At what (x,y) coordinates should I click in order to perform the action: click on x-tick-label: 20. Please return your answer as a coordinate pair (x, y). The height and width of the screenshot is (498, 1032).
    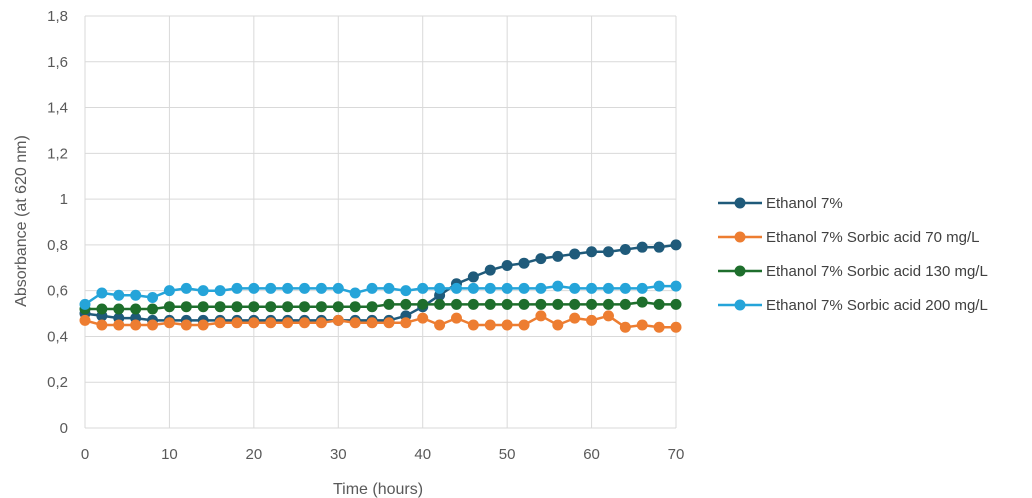
    Looking at the image, I should click on (254, 454).